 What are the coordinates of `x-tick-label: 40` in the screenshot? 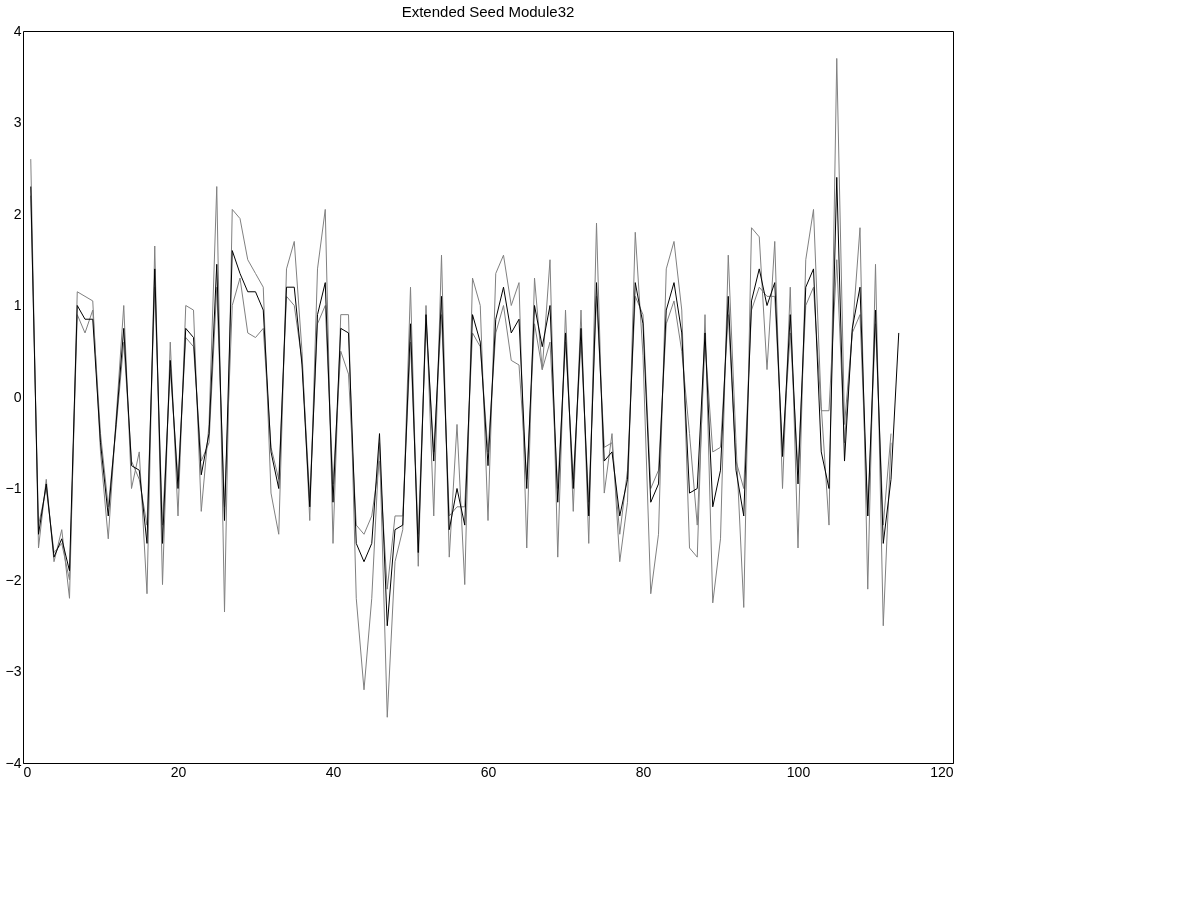 It's located at (333, 771).